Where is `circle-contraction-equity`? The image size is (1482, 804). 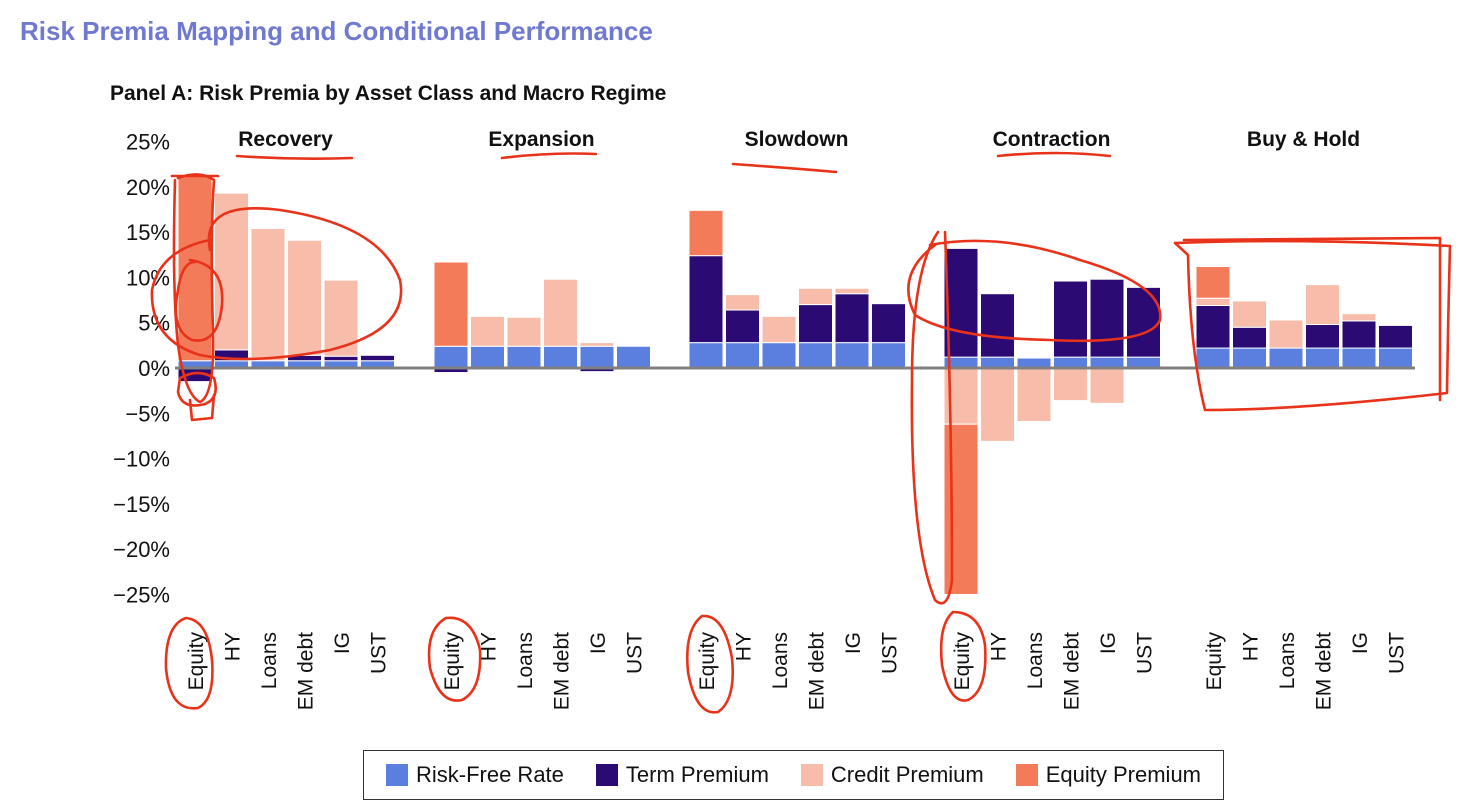 circle-contraction-equity is located at coordinates (932, 417).